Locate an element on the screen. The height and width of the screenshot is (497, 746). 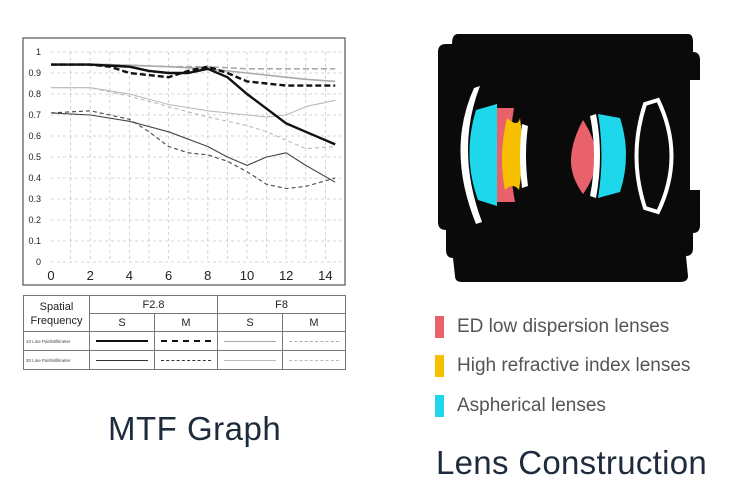
lens-construction-title: Lens Construction is located at coordinates (572, 462).